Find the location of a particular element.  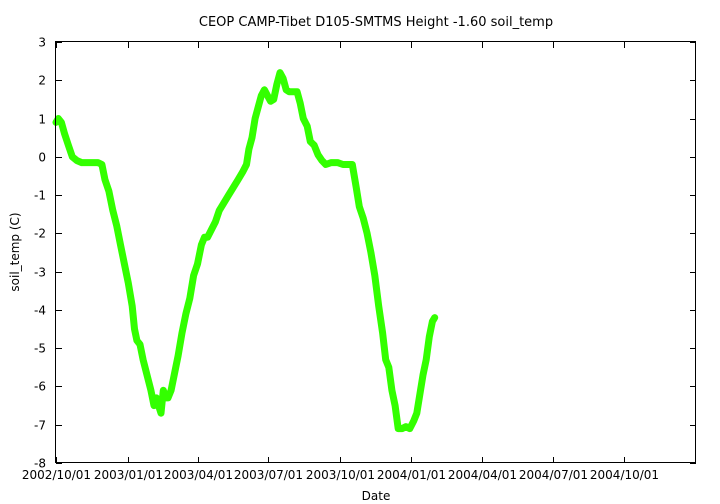

x-tick-label: 2004/04/01 is located at coordinates (482, 475).